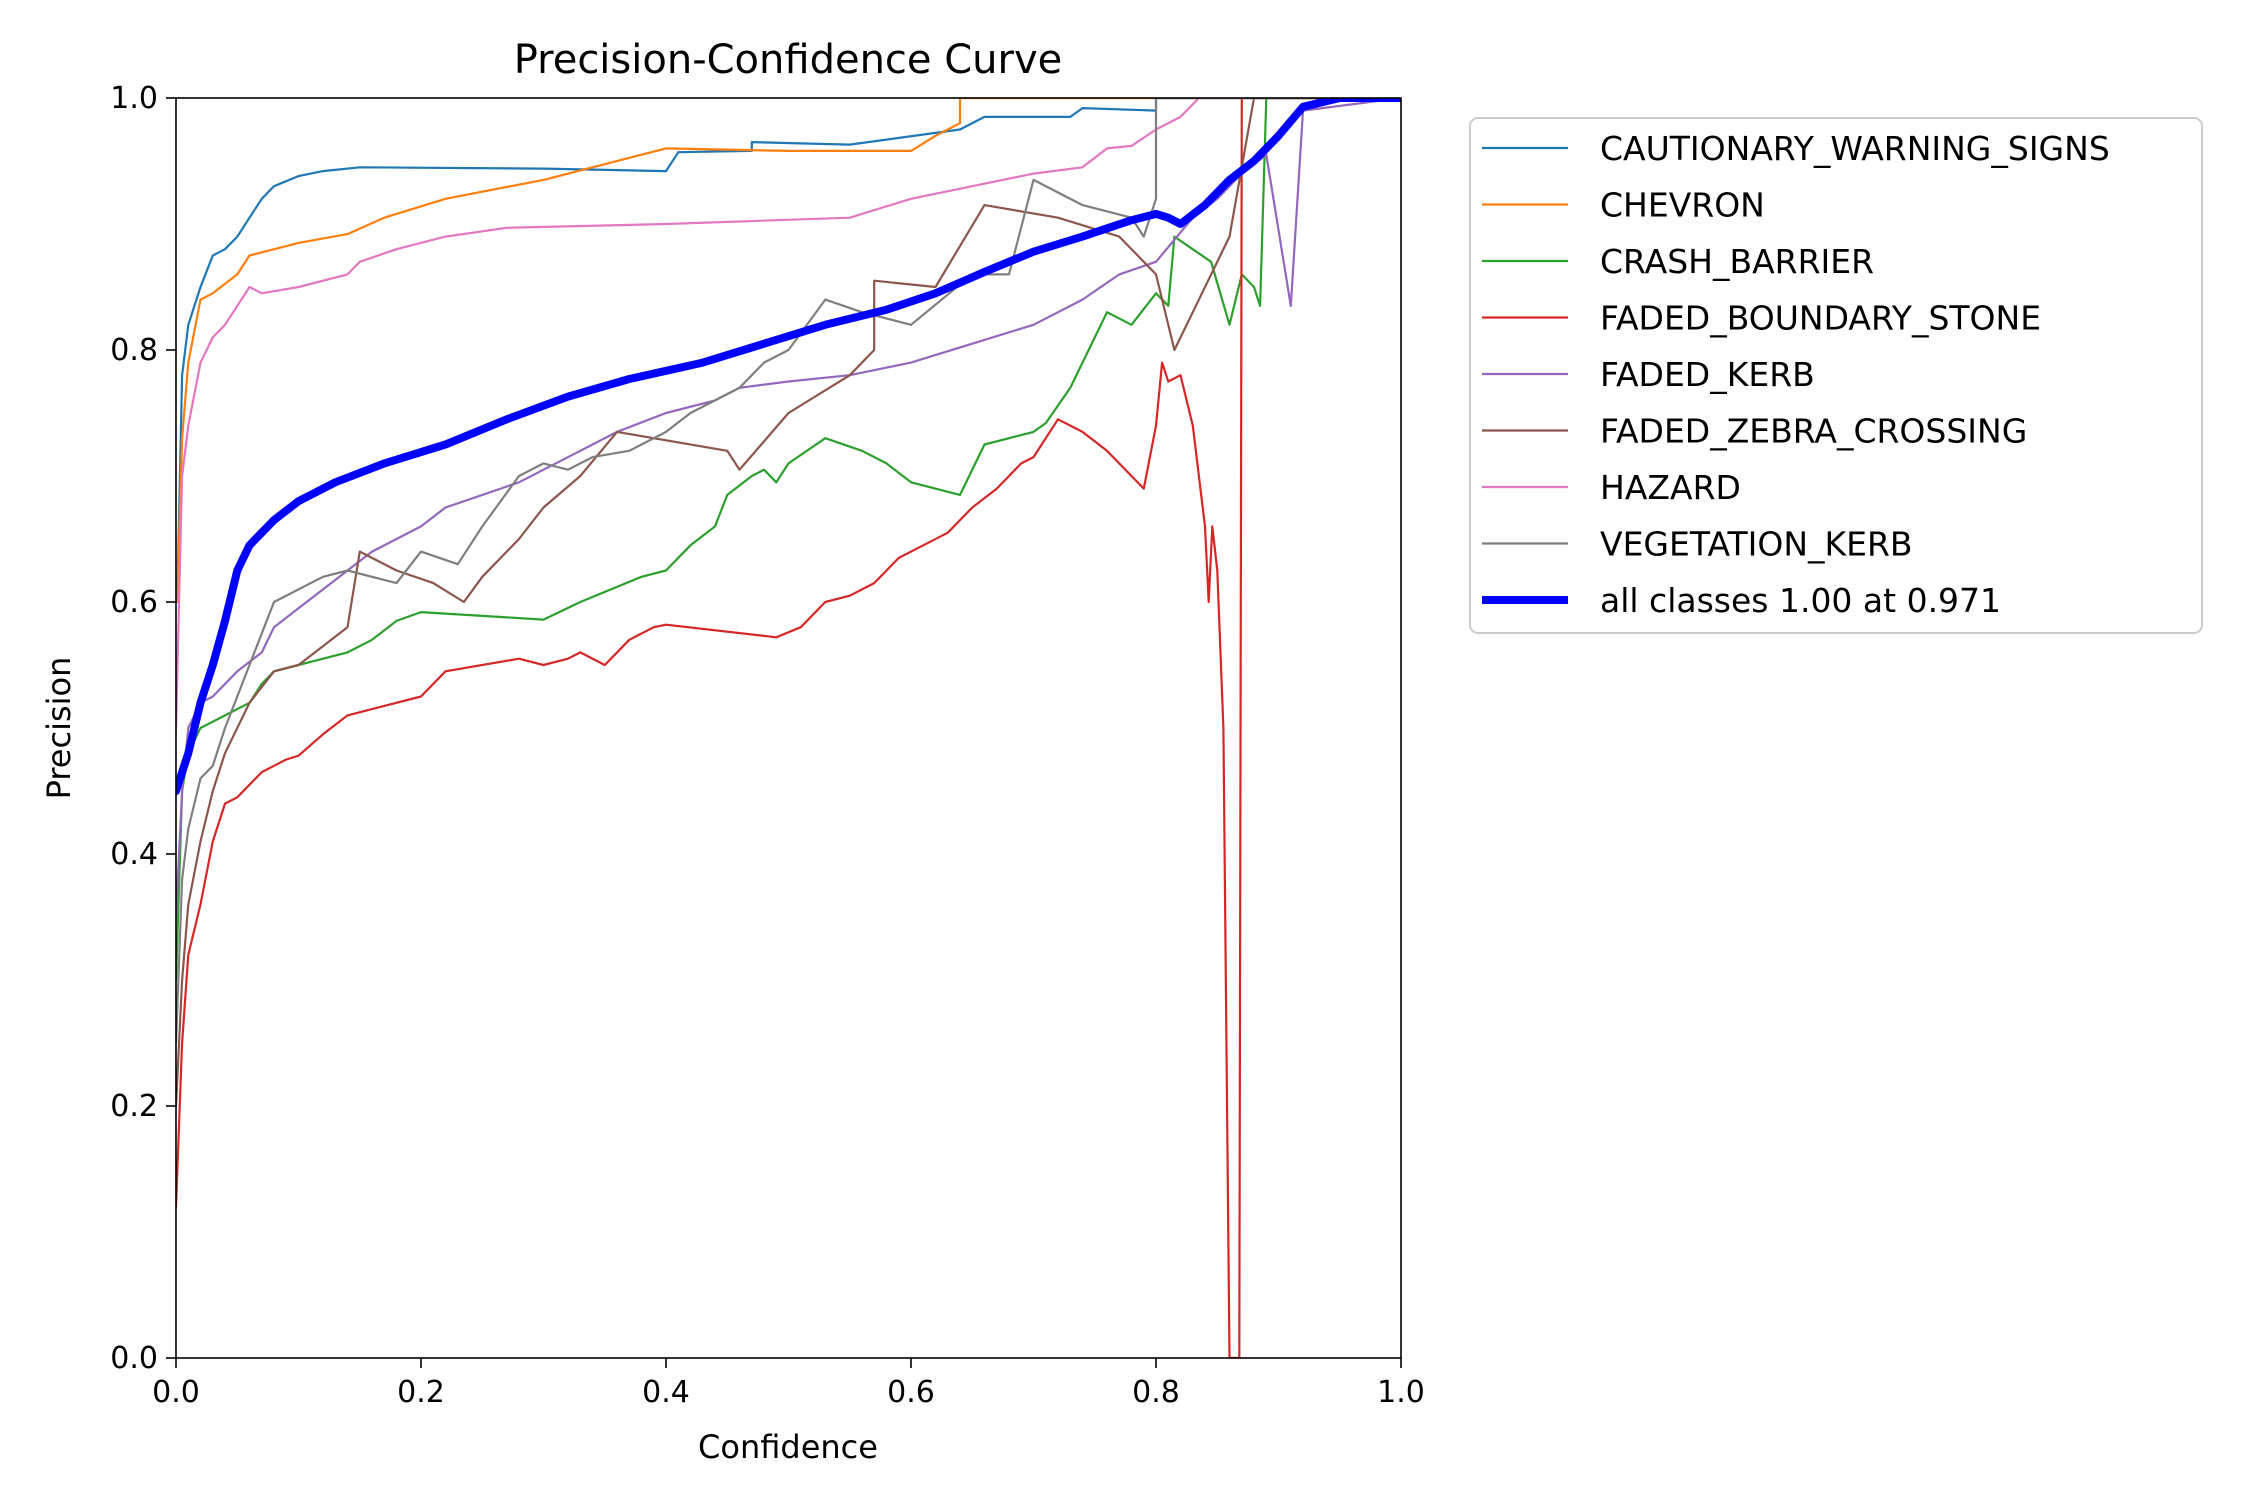  What do you see at coordinates (1756, 544) in the screenshot?
I see `legend-label: VEGETATION_KERB` at bounding box center [1756, 544].